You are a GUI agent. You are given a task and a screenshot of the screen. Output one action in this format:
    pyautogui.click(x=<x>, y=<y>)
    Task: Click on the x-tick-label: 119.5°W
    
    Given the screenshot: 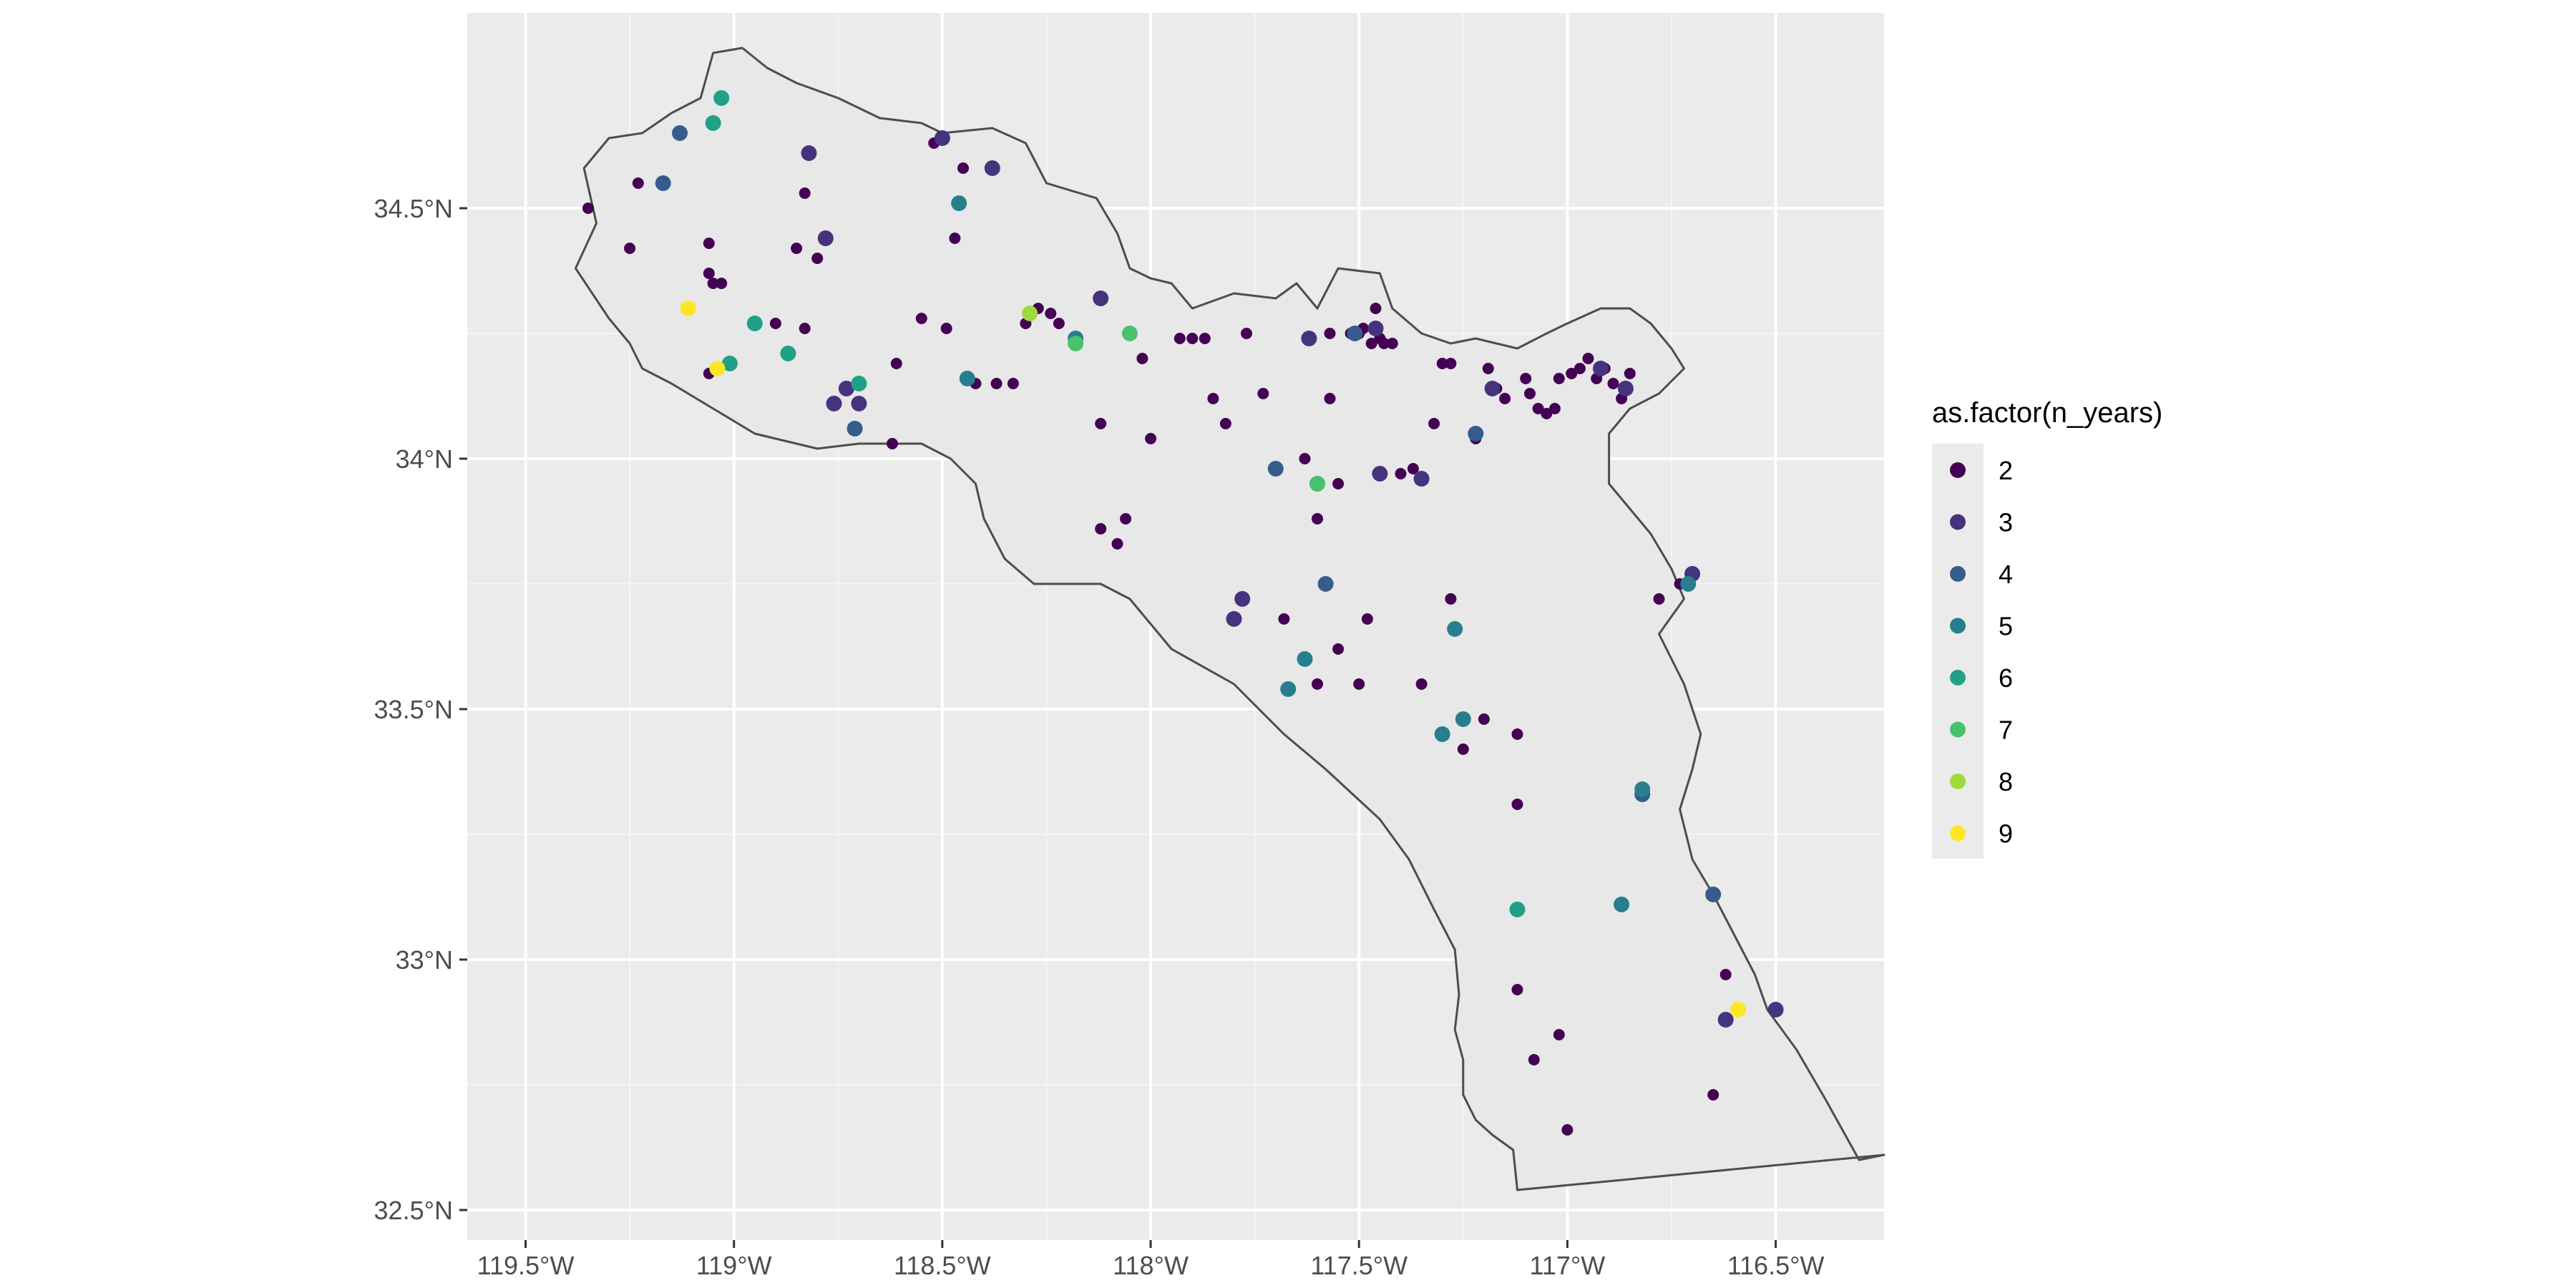 What is the action you would take?
    pyautogui.click(x=526, y=1265)
    